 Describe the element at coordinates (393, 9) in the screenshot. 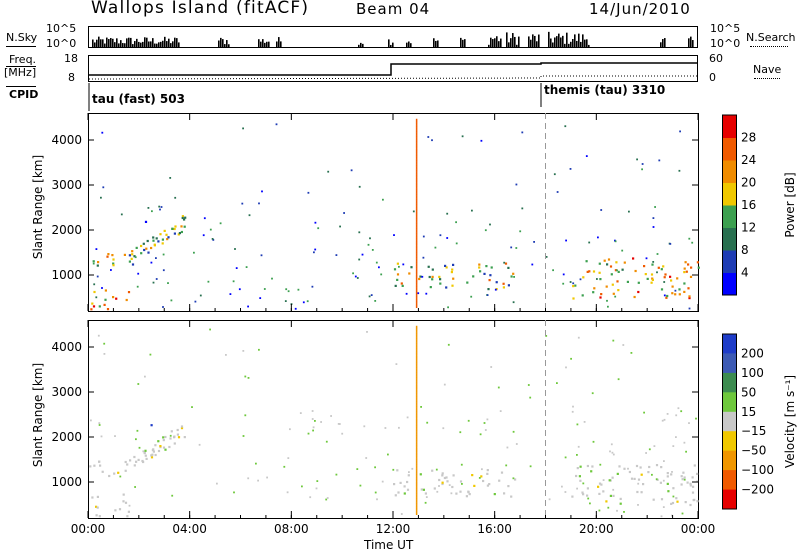

I see `beam-title: Beam 04` at that location.